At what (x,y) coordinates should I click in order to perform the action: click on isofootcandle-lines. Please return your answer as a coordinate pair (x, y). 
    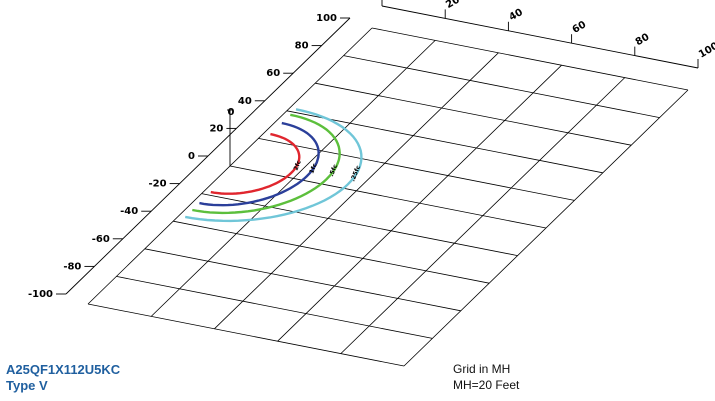
    Looking at the image, I should click on (273, 165).